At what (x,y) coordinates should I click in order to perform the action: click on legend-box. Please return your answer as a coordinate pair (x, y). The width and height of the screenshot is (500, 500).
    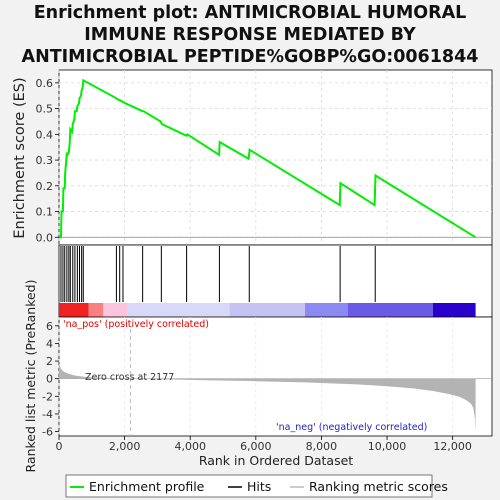
    Looking at the image, I should click on (249, 486).